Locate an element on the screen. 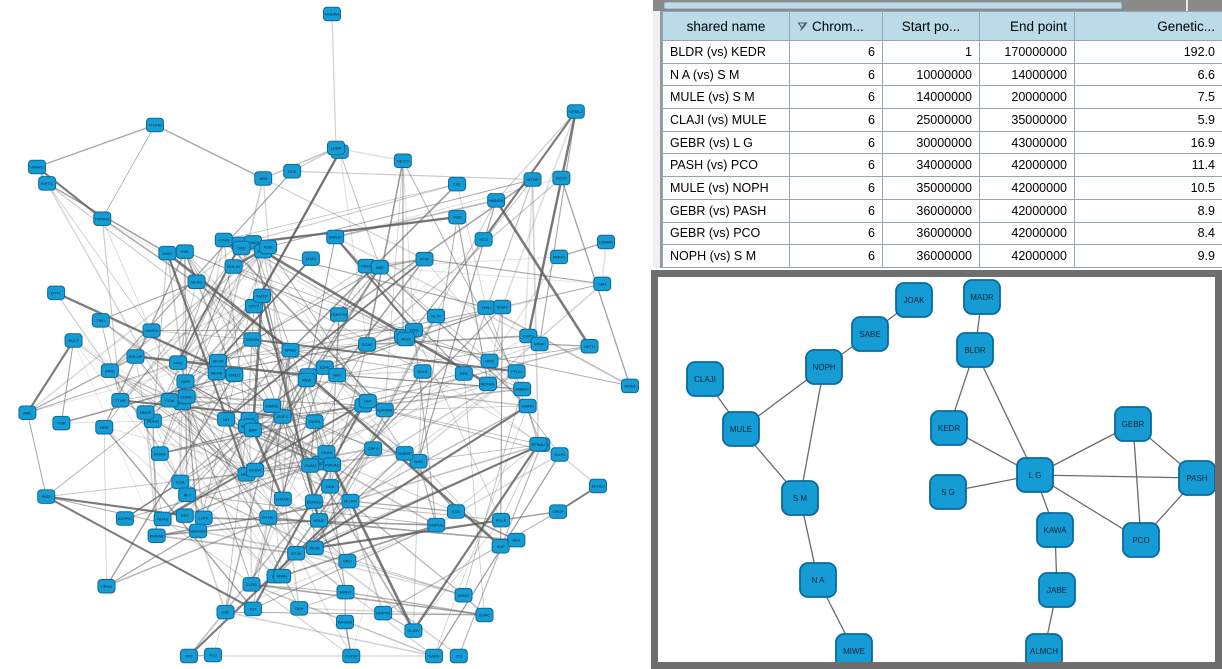 This screenshot has width=1222, height=669. network-node: BOJO is located at coordinates (561, 178).